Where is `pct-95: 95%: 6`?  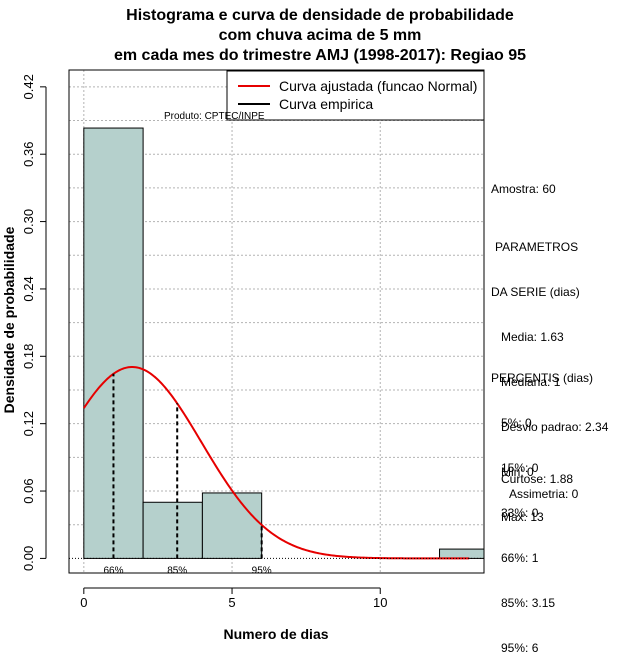
pct-95: 95%: 6 is located at coordinates (515, 648).